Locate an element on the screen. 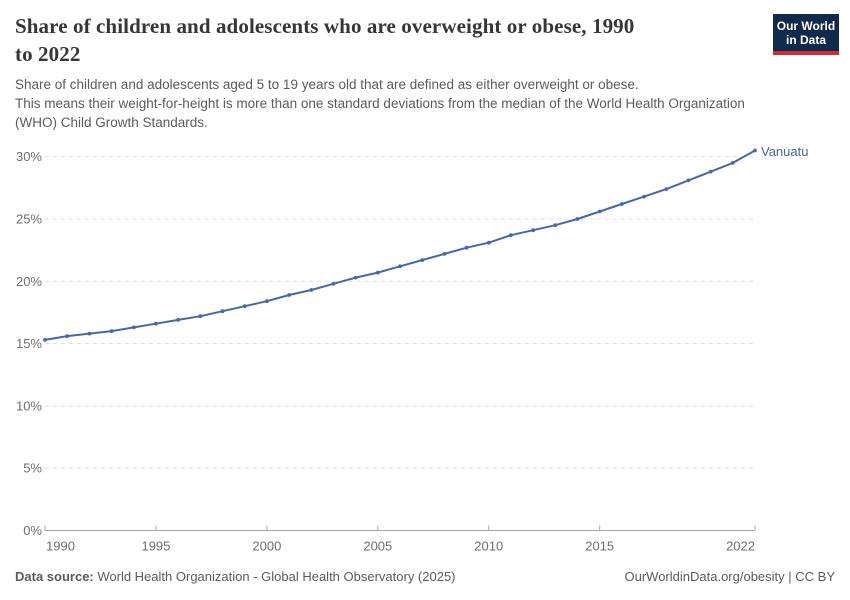  y-axis-tick-label: 0% is located at coordinates (32, 530).